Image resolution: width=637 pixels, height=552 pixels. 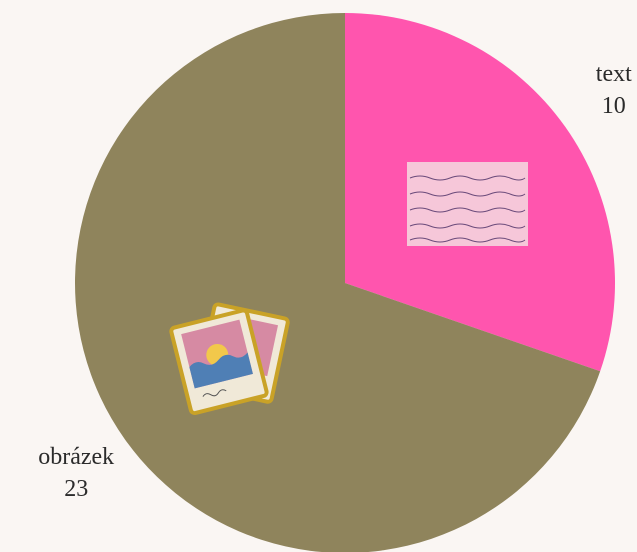 I want to click on slice-label: obrázek, so click(x=76, y=457).